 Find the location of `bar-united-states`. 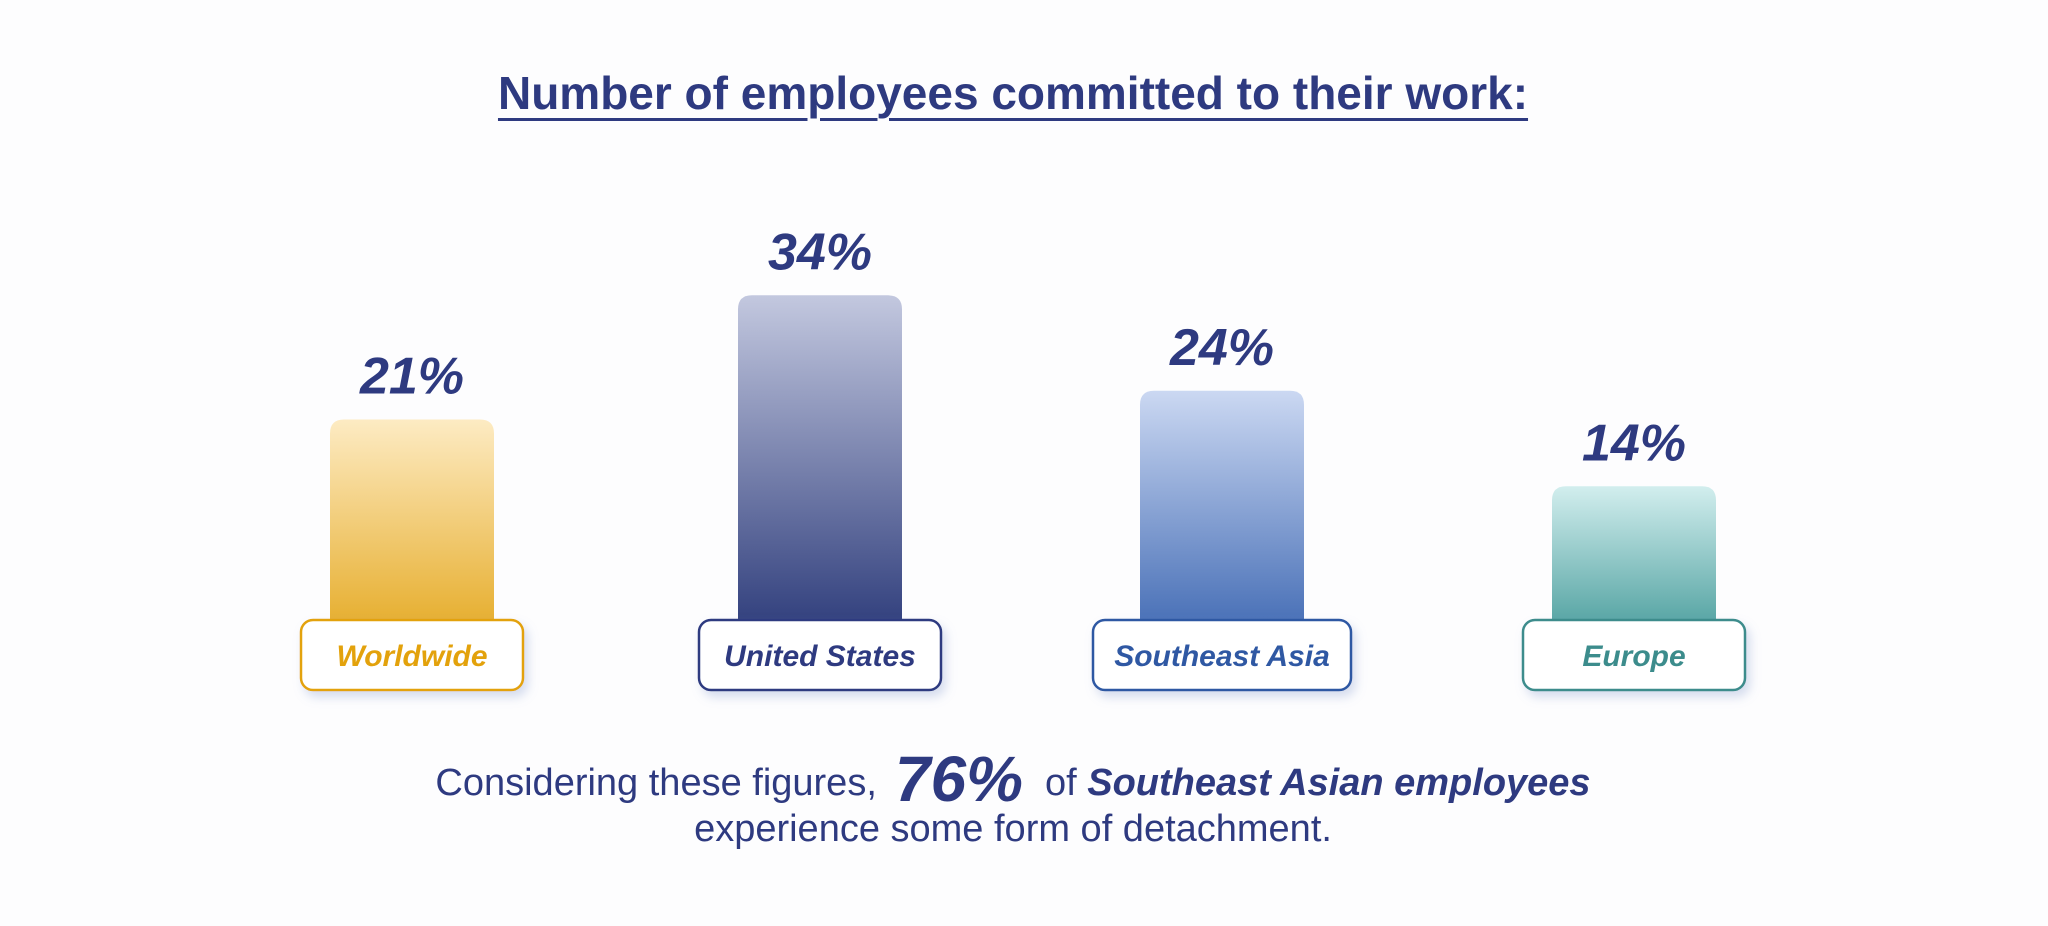

bar-united-states is located at coordinates (820, 457).